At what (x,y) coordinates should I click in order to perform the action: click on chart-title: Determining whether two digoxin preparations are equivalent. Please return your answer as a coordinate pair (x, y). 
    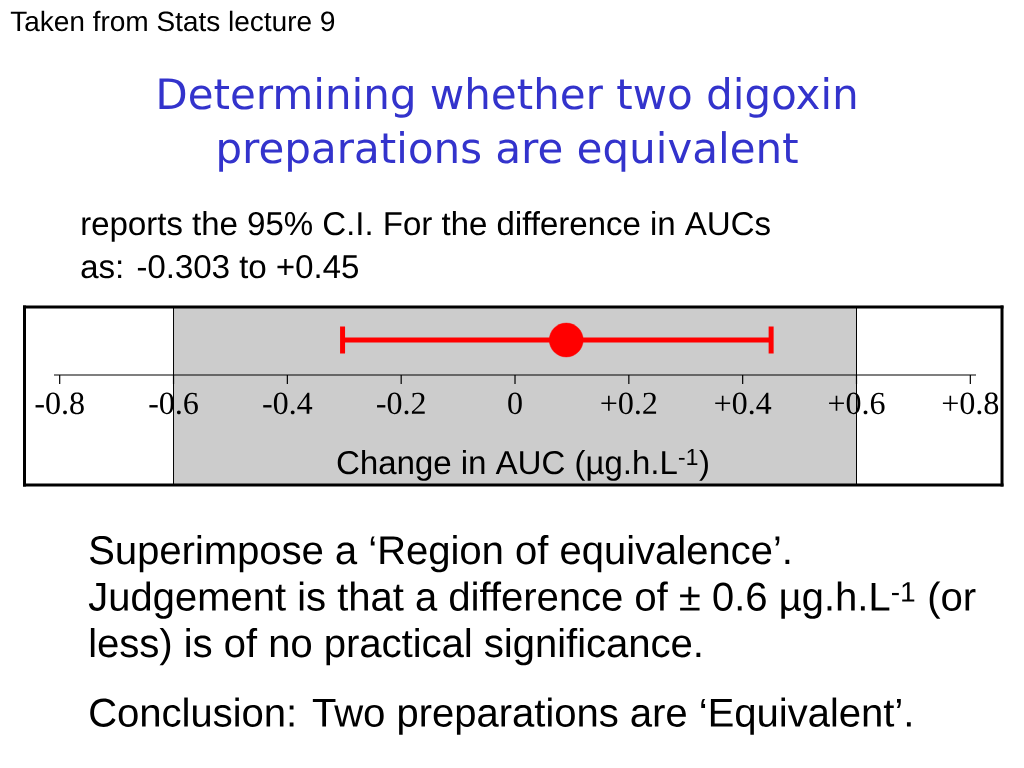
    Looking at the image, I should click on (507, 124).